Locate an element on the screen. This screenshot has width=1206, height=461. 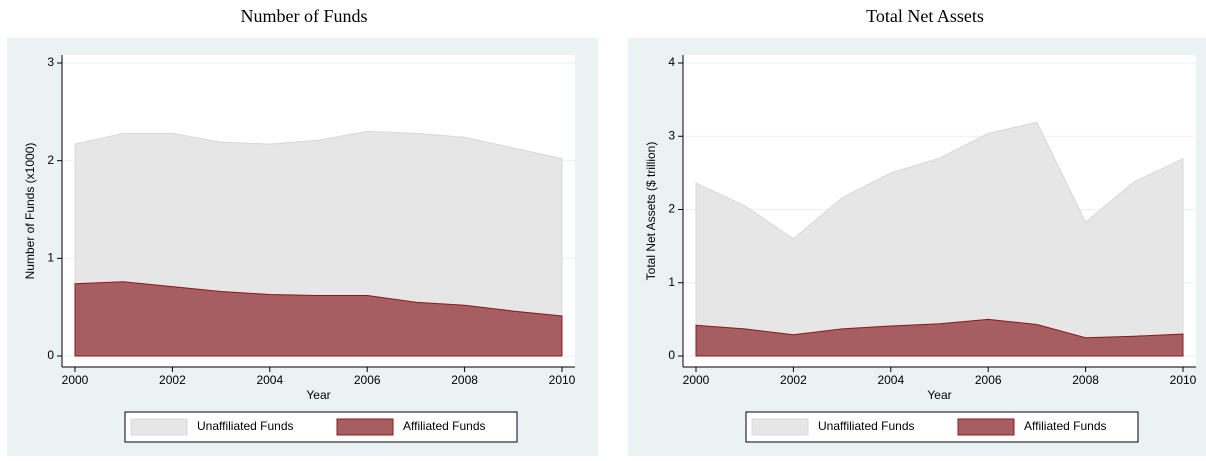
y-axis-label: Total Net Assets ($ trillion) is located at coordinates (651, 211).